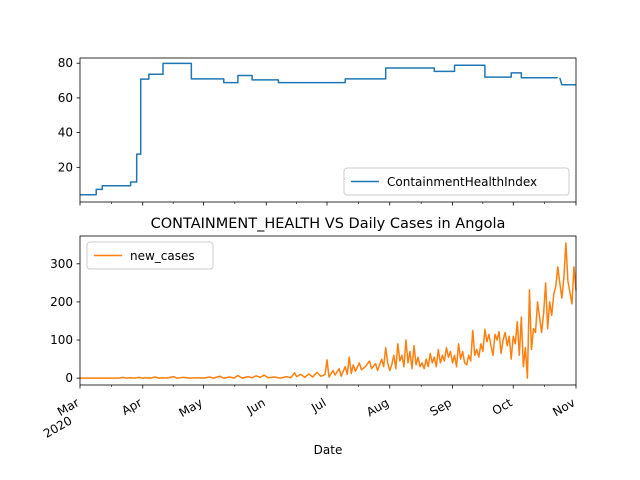 The image size is (640, 480). Describe the element at coordinates (328, 450) in the screenshot. I see `x-axis-label: Date` at that location.